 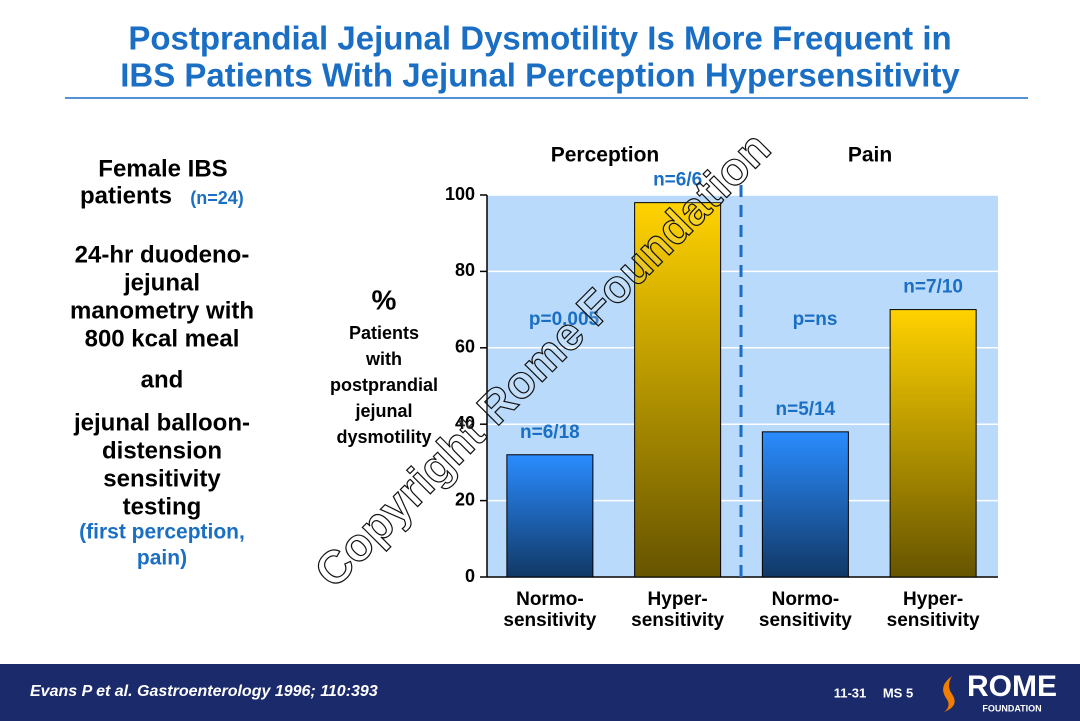 What do you see at coordinates (161, 282) in the screenshot?
I see `left-text: jejunal` at bounding box center [161, 282].